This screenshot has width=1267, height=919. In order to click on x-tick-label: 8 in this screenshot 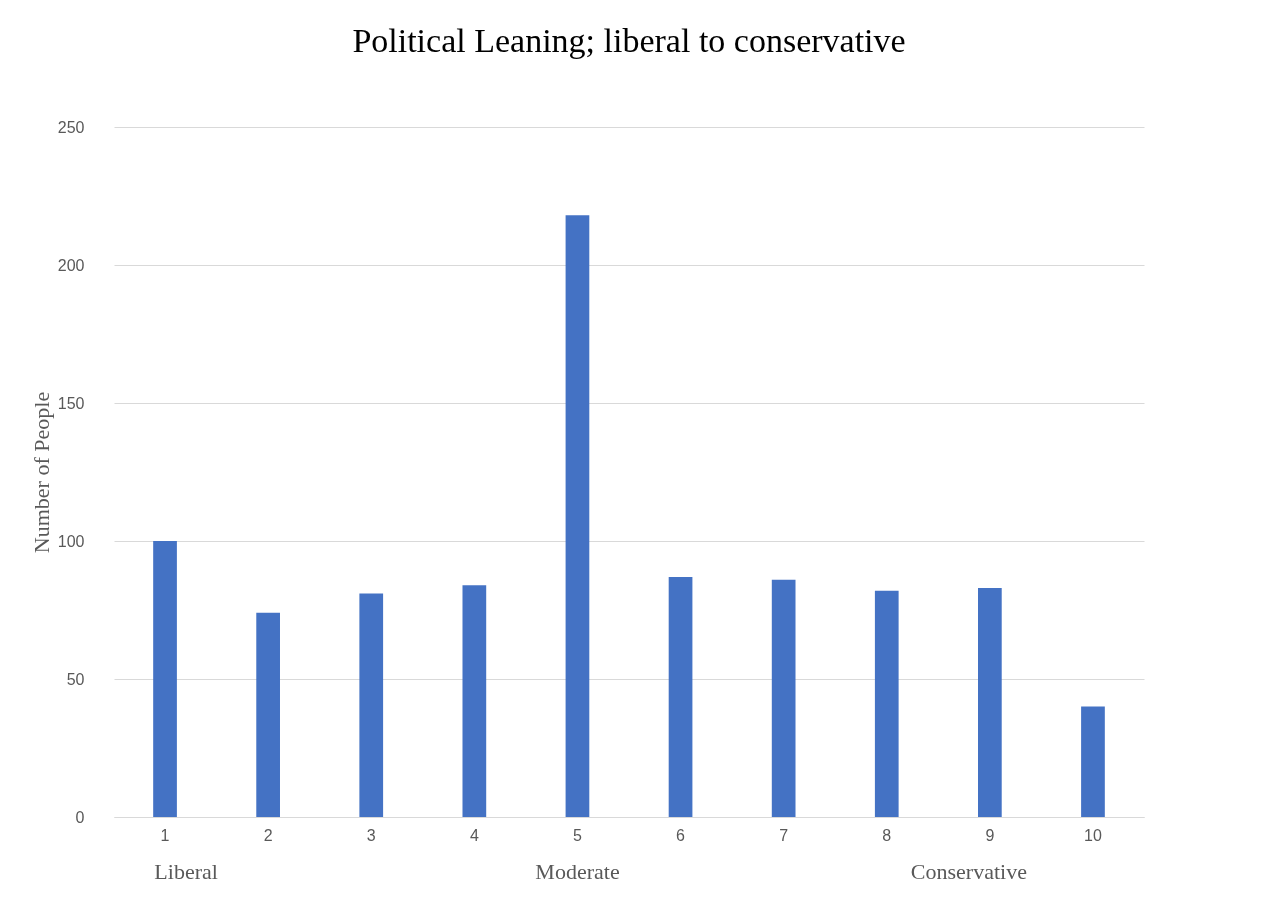, I will do `click(887, 835)`.